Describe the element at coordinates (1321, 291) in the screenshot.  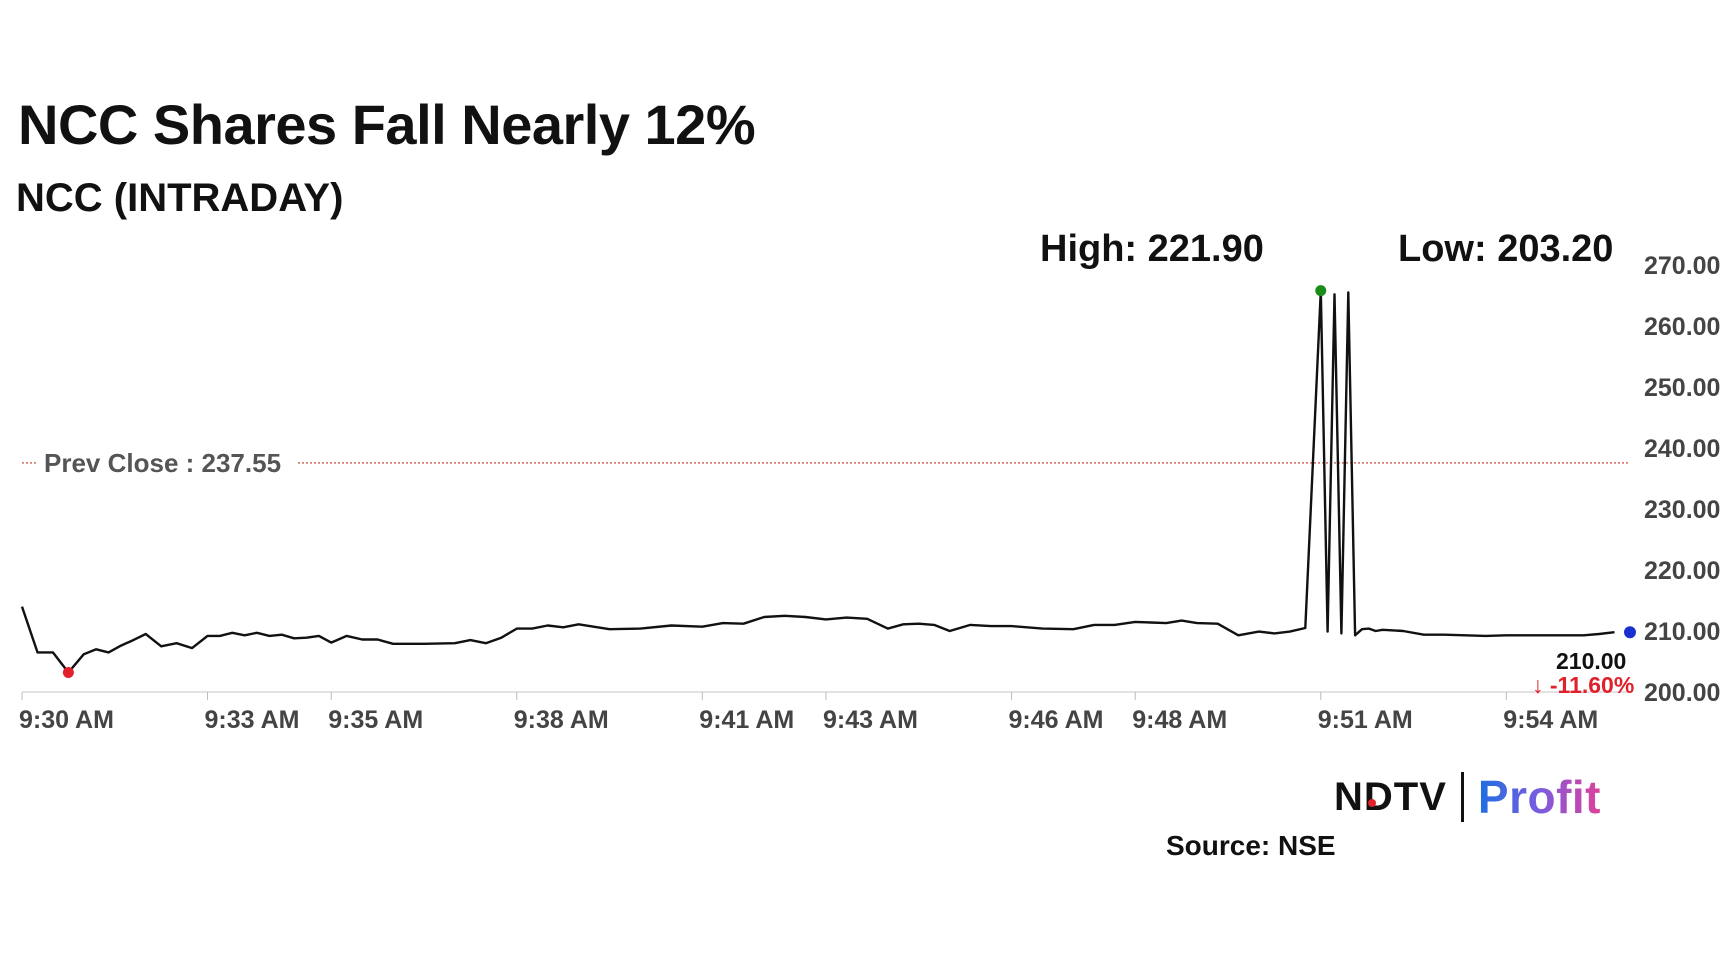
I see `high-marker` at that location.